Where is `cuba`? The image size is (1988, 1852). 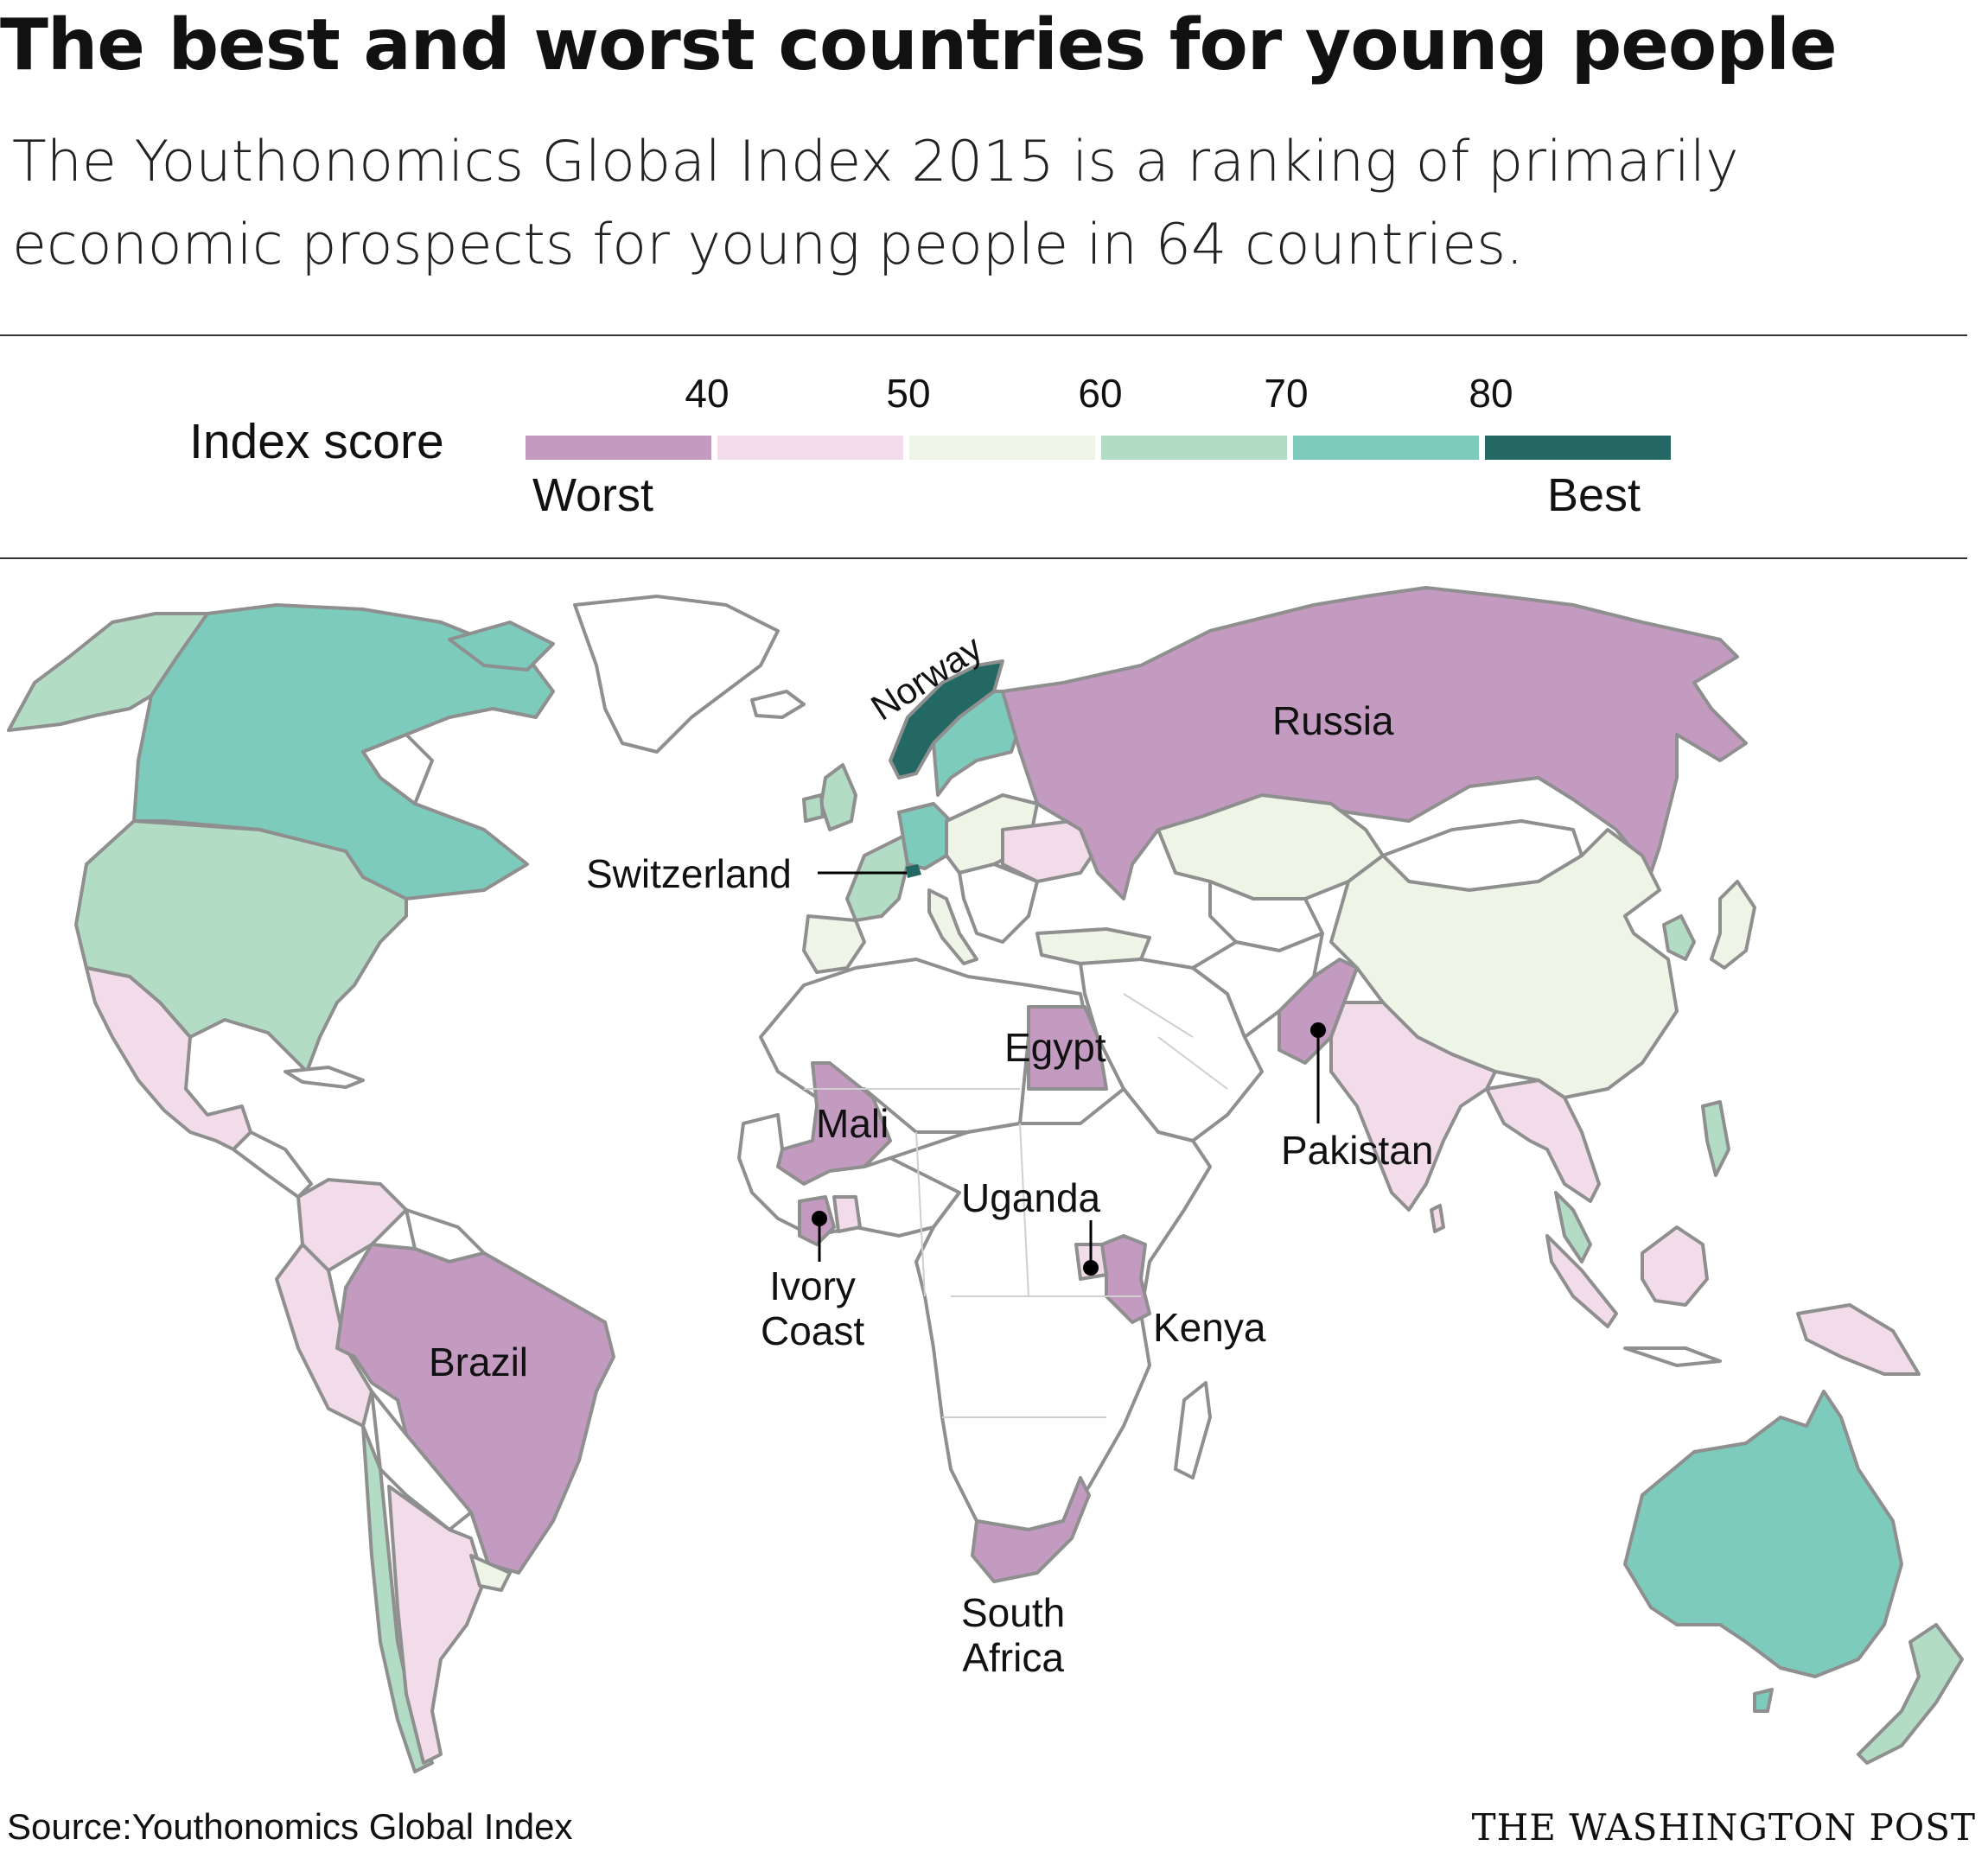 cuba is located at coordinates (324, 1077).